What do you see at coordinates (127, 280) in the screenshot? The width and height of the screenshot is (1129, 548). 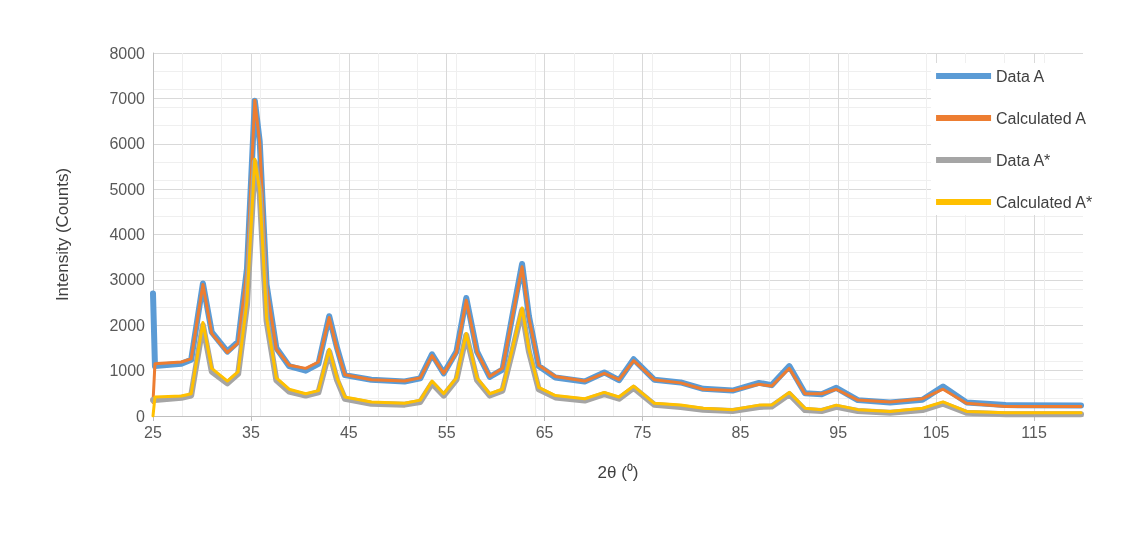 I see `y-tick-label: 3000` at bounding box center [127, 280].